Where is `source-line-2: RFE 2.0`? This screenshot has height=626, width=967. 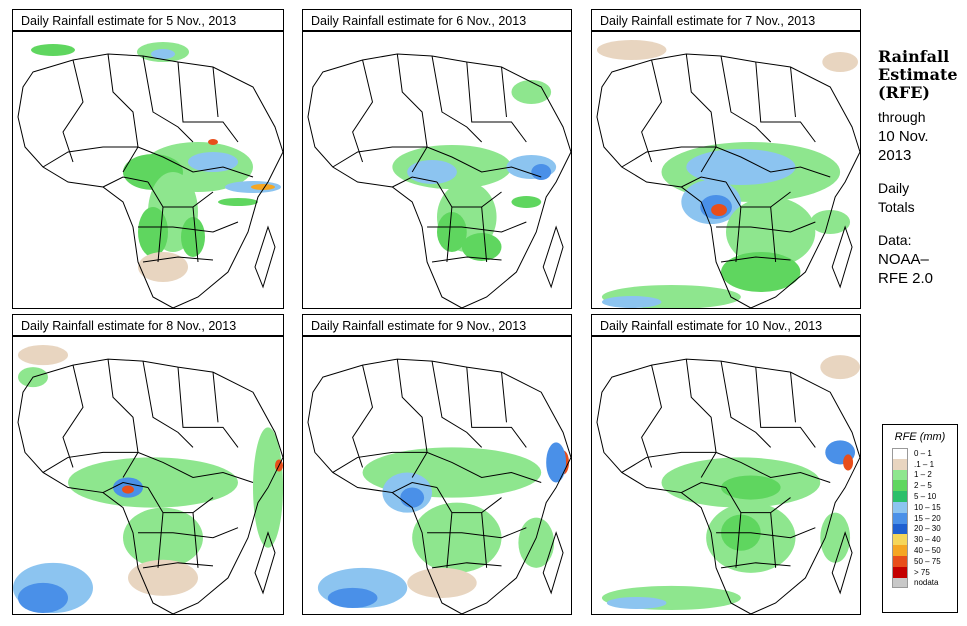
source-line-2: RFE 2.0 is located at coordinates (906, 278).